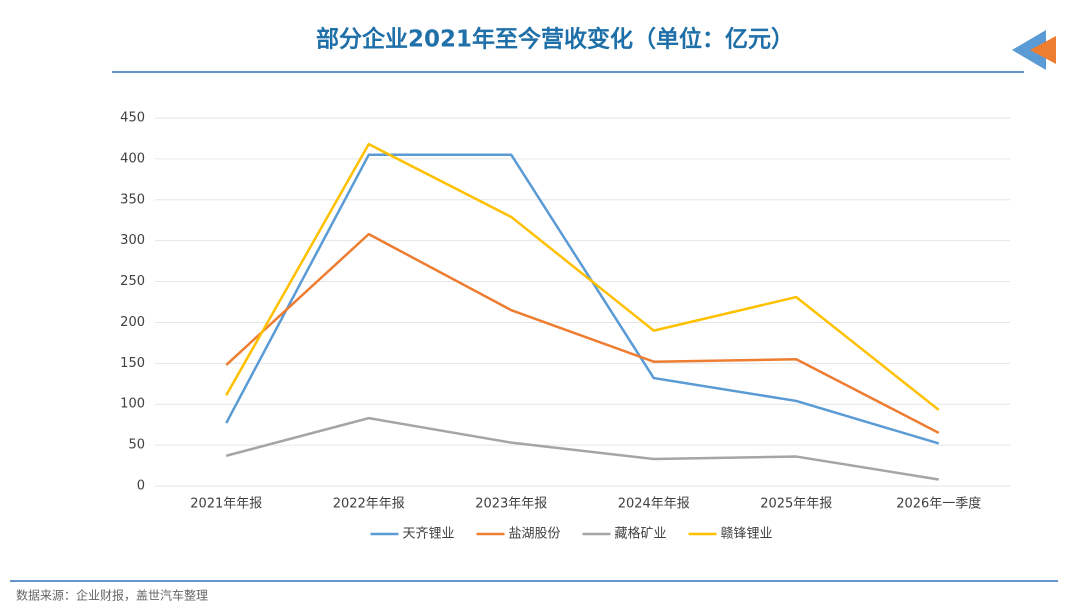 The width and height of the screenshot is (1080, 604). What do you see at coordinates (511, 504) in the screenshot?
I see `x-tick-label: 2023年年报` at bounding box center [511, 504].